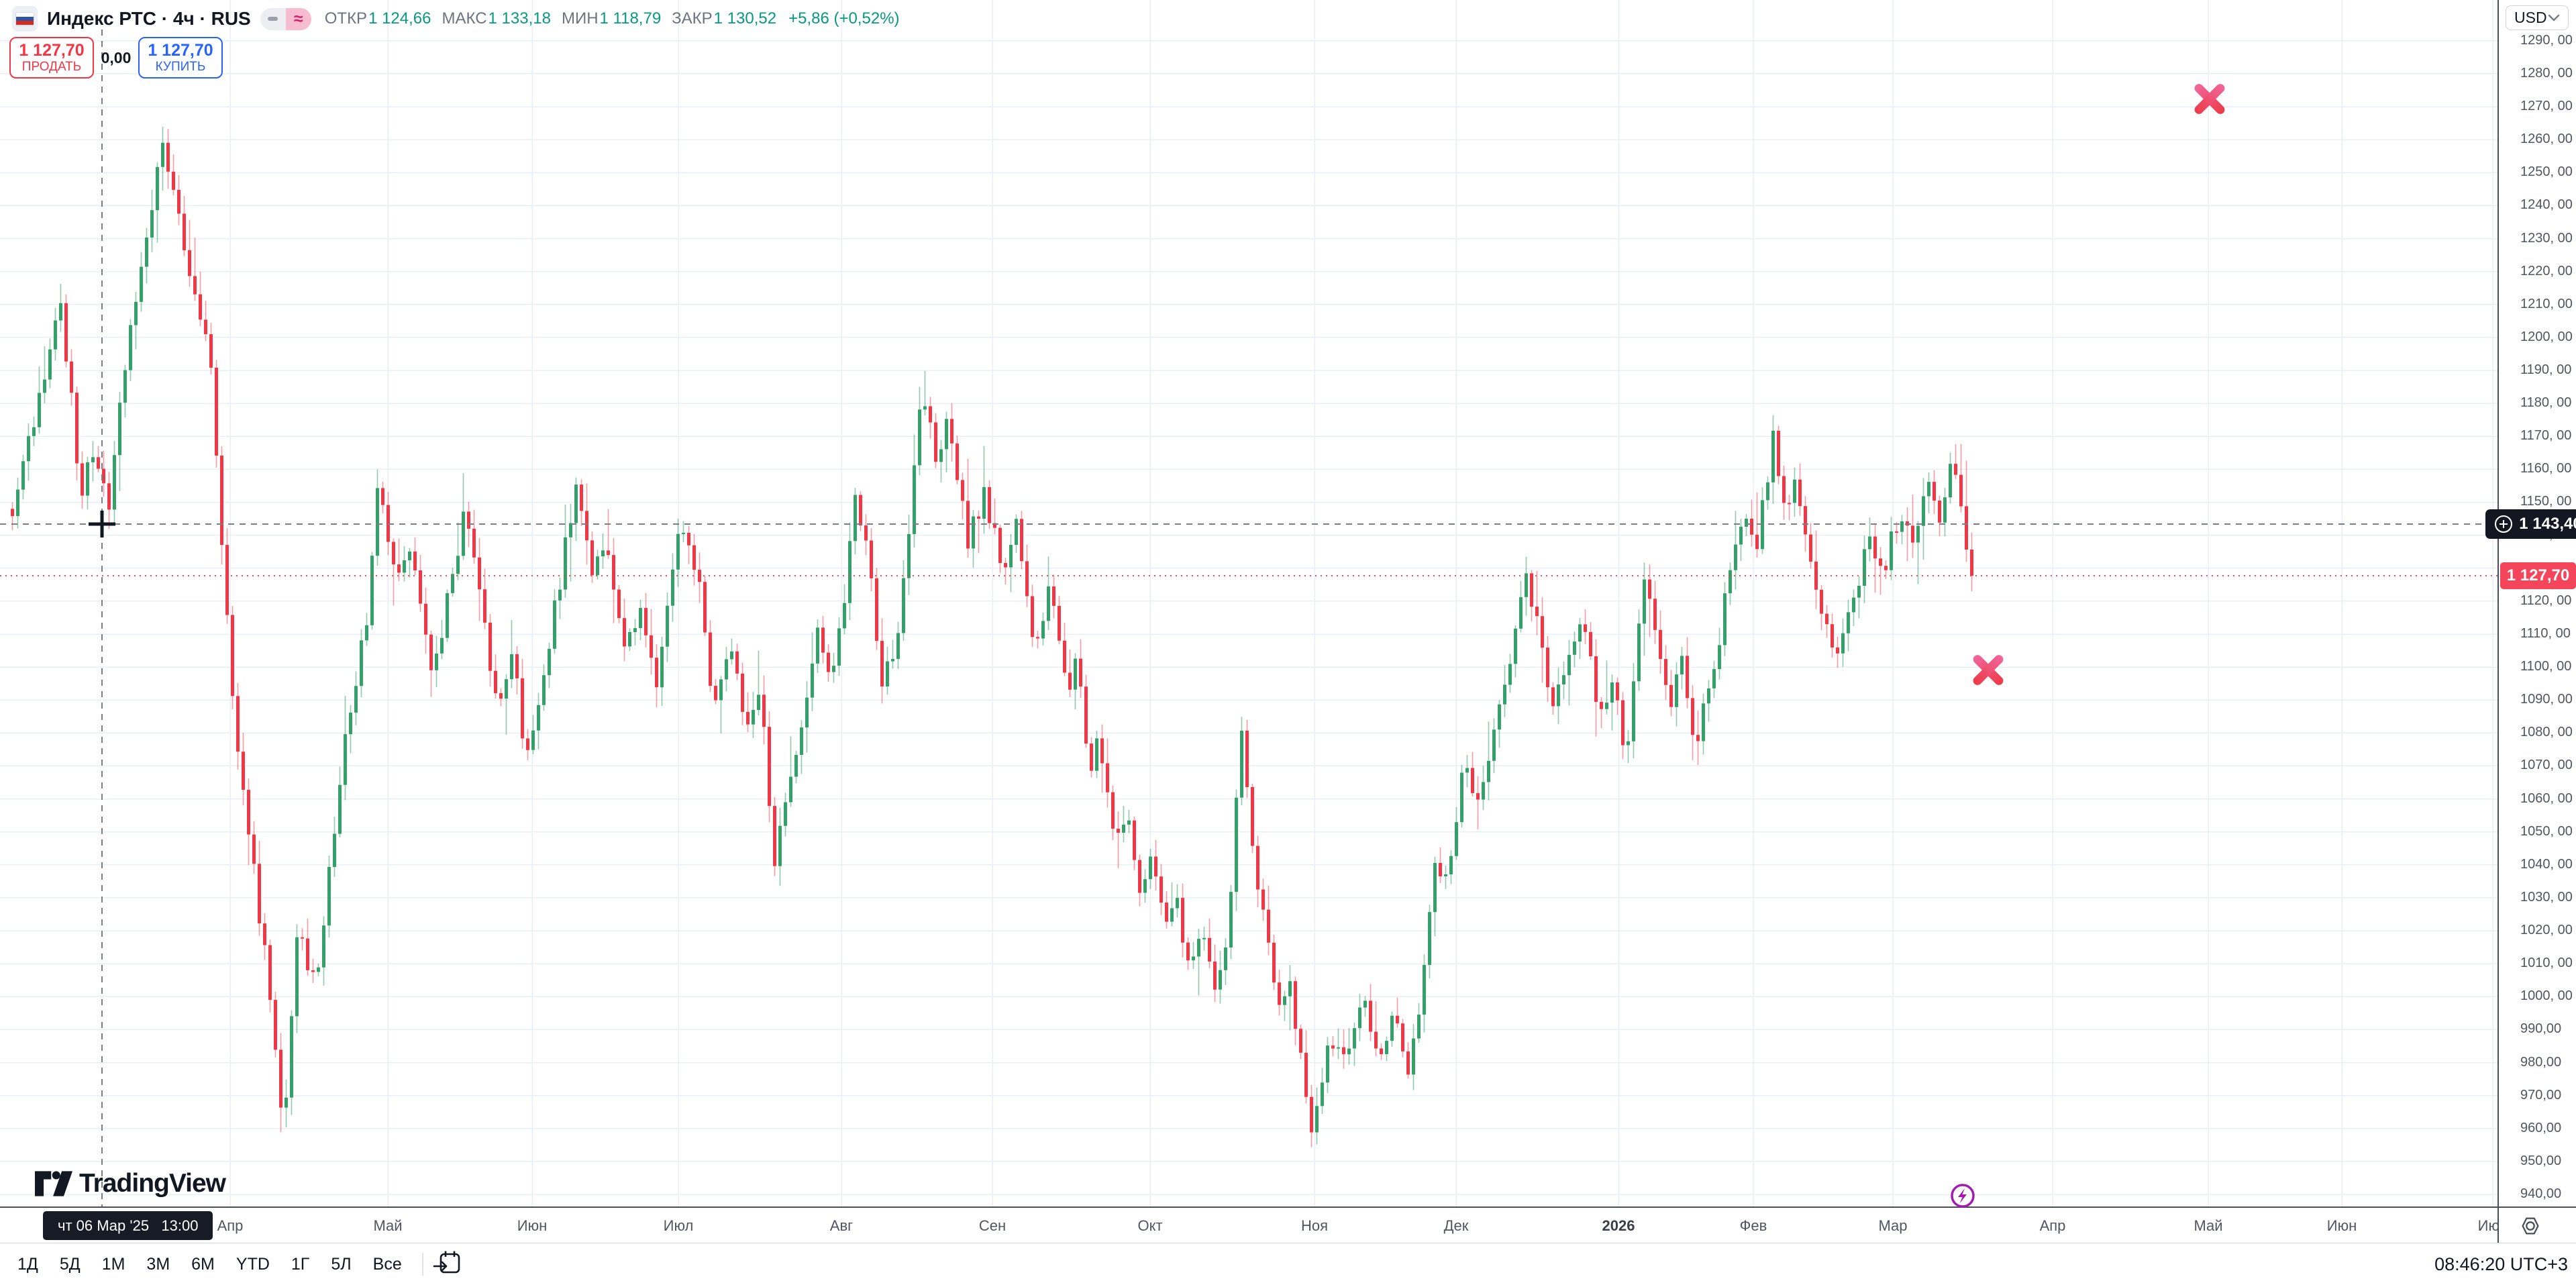  I want to click on trade-panel: 1 127,70 ПРОДАТЬ 0,00 1 127,70 КУПИТЬ, so click(116, 58).